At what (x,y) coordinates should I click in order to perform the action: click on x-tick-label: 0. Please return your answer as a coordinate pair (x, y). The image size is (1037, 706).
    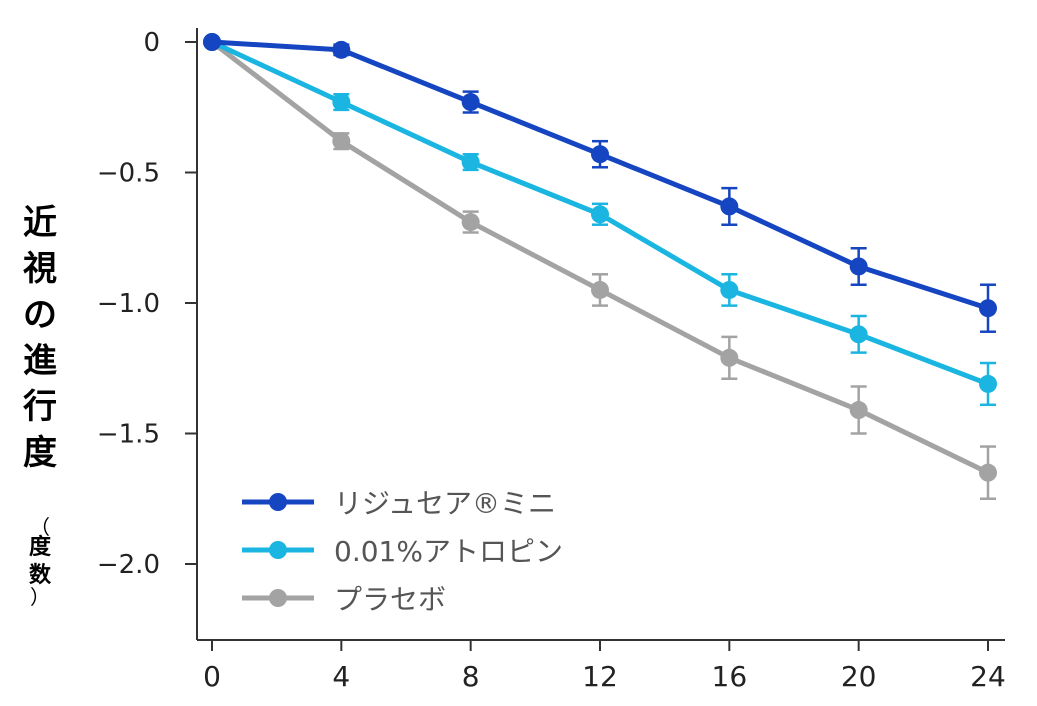
    Looking at the image, I should click on (212, 676).